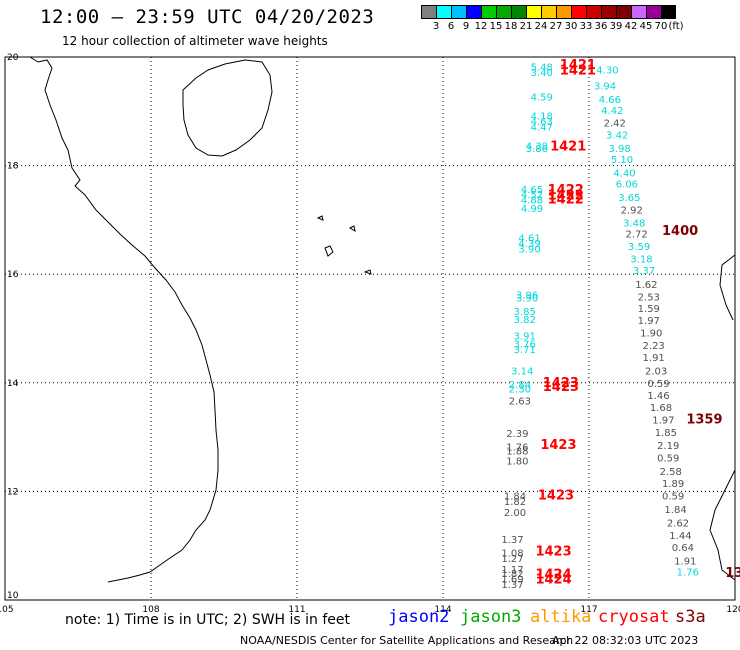 This screenshot has height=650, width=740. What do you see at coordinates (13, 167) in the screenshot?
I see `lat-tick-label: 18` at bounding box center [13, 167].